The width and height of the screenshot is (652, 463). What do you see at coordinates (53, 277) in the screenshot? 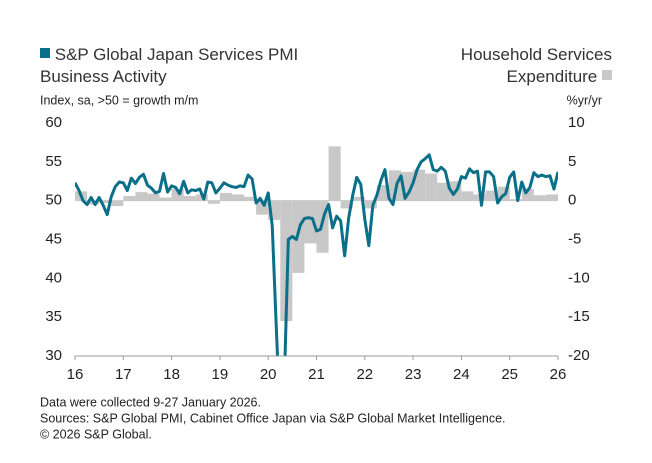
I see `y-tick-label: 40` at bounding box center [53, 277].